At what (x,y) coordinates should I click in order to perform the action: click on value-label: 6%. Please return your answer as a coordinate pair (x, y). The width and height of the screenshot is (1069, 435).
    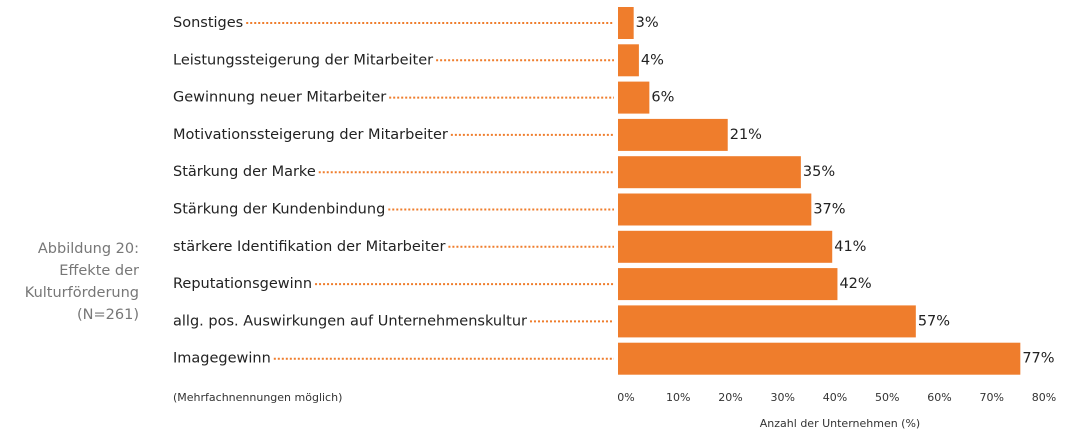
    Looking at the image, I should click on (662, 98).